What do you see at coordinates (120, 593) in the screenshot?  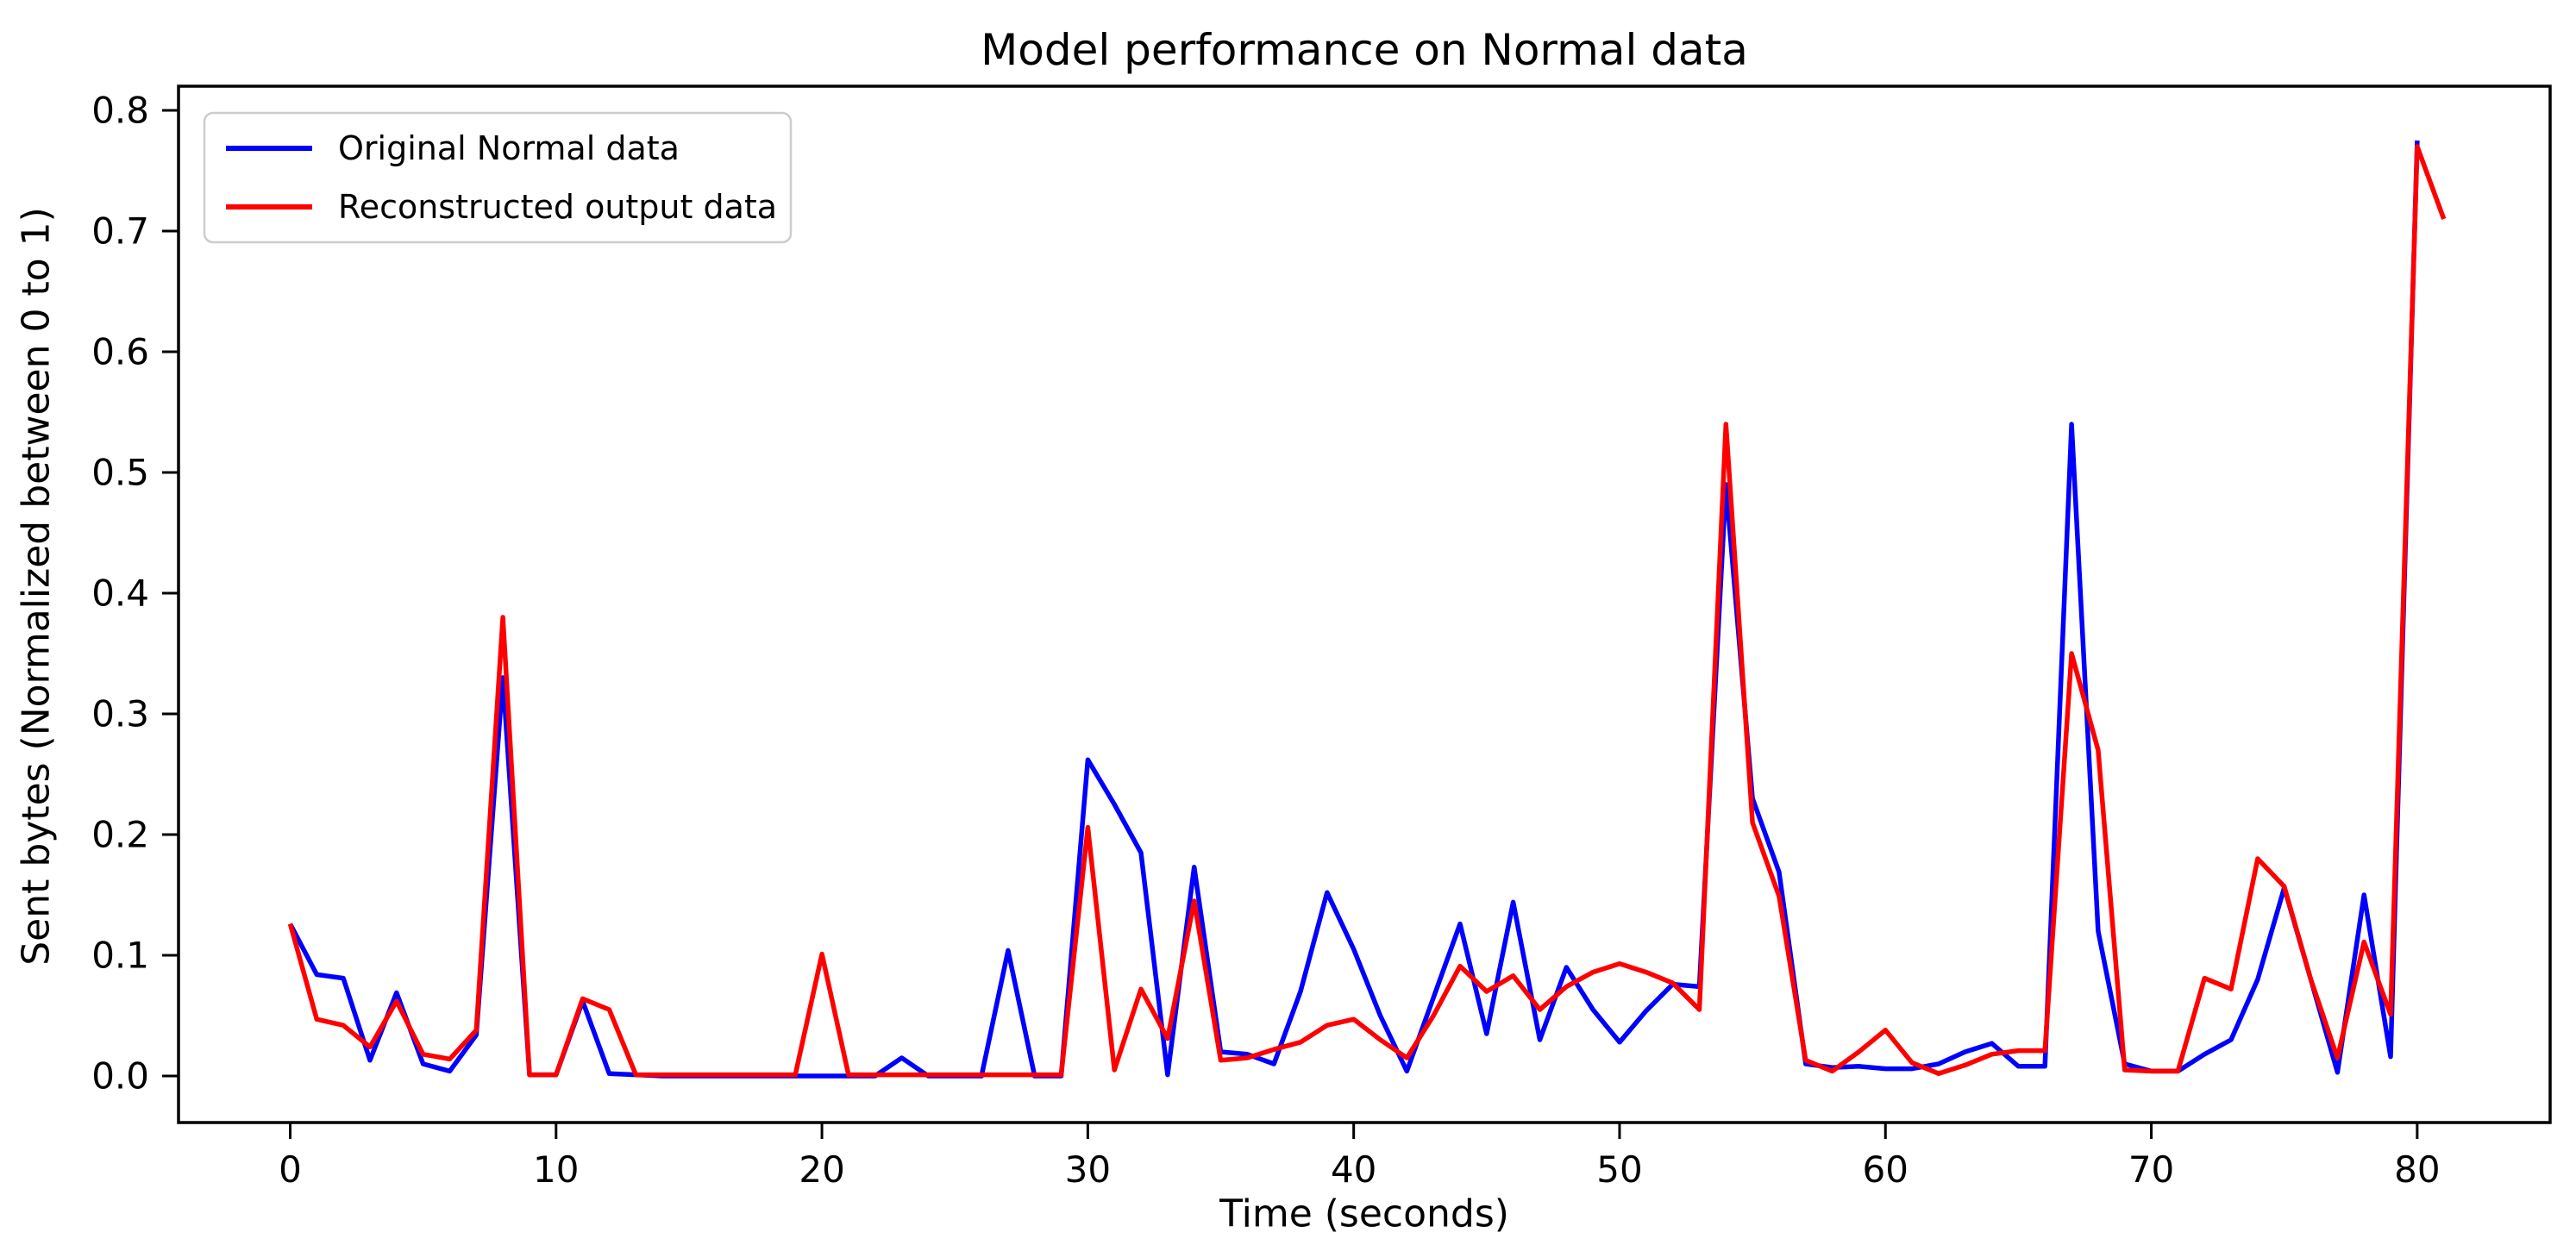 I see `y-tick-label: 0.4` at bounding box center [120, 593].